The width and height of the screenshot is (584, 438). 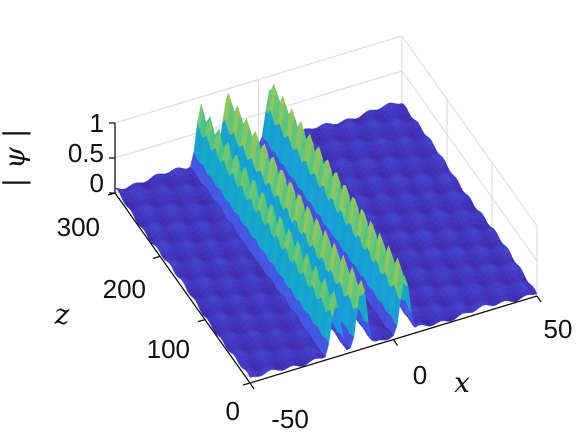 I want to click on surface-patch, so click(x=534, y=291).